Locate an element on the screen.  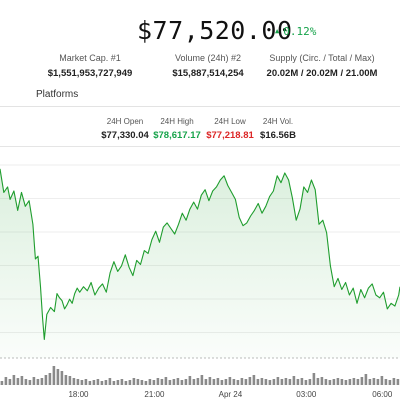
stat-label: Volume (24h) #2 is located at coordinates (208, 58).